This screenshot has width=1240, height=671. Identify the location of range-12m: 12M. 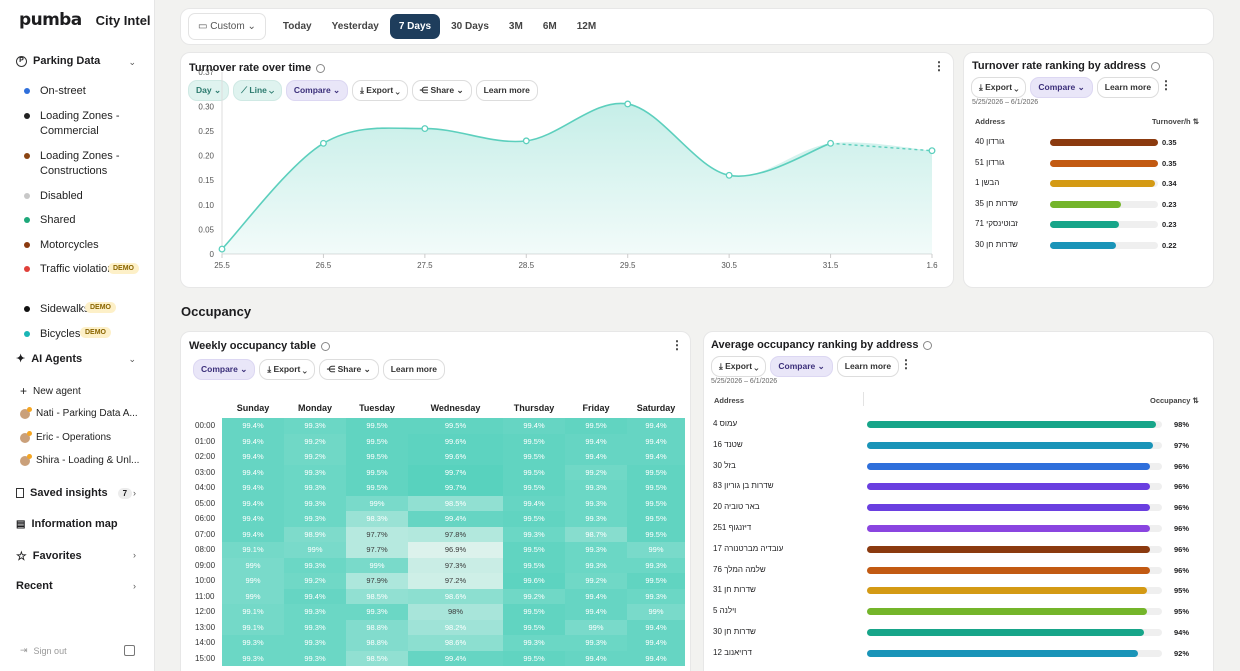
(586, 26).